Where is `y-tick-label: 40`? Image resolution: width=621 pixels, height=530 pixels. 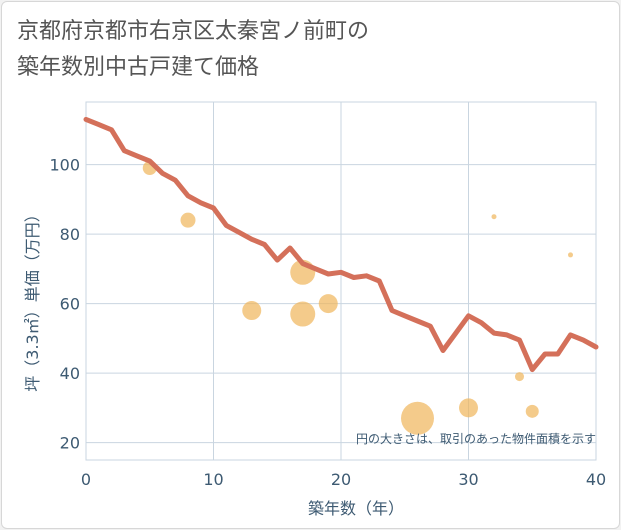
y-tick-label: 40 is located at coordinates (70, 373).